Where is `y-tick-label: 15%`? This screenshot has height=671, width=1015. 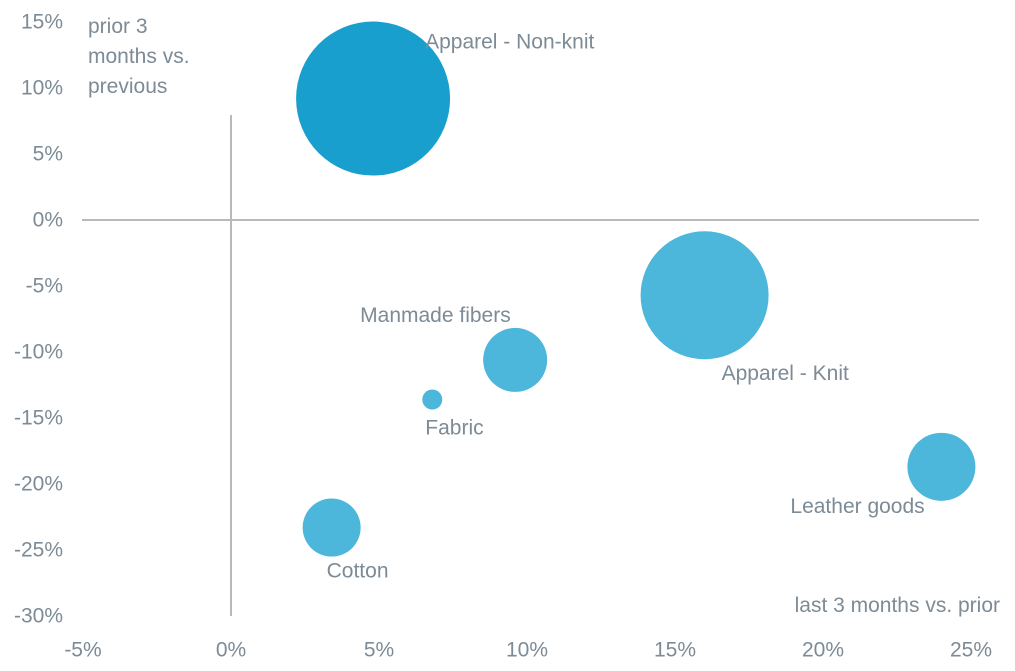 y-tick-label: 15% is located at coordinates (42, 22).